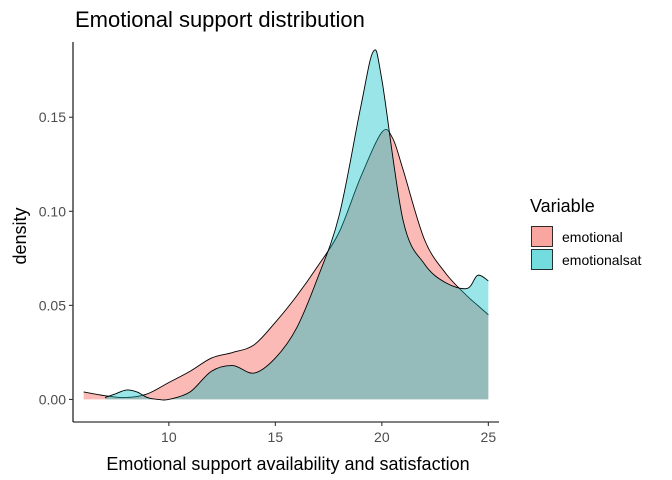 The width and height of the screenshot is (672, 480). I want to click on y-tick-label: 0.00, so click(52, 399).